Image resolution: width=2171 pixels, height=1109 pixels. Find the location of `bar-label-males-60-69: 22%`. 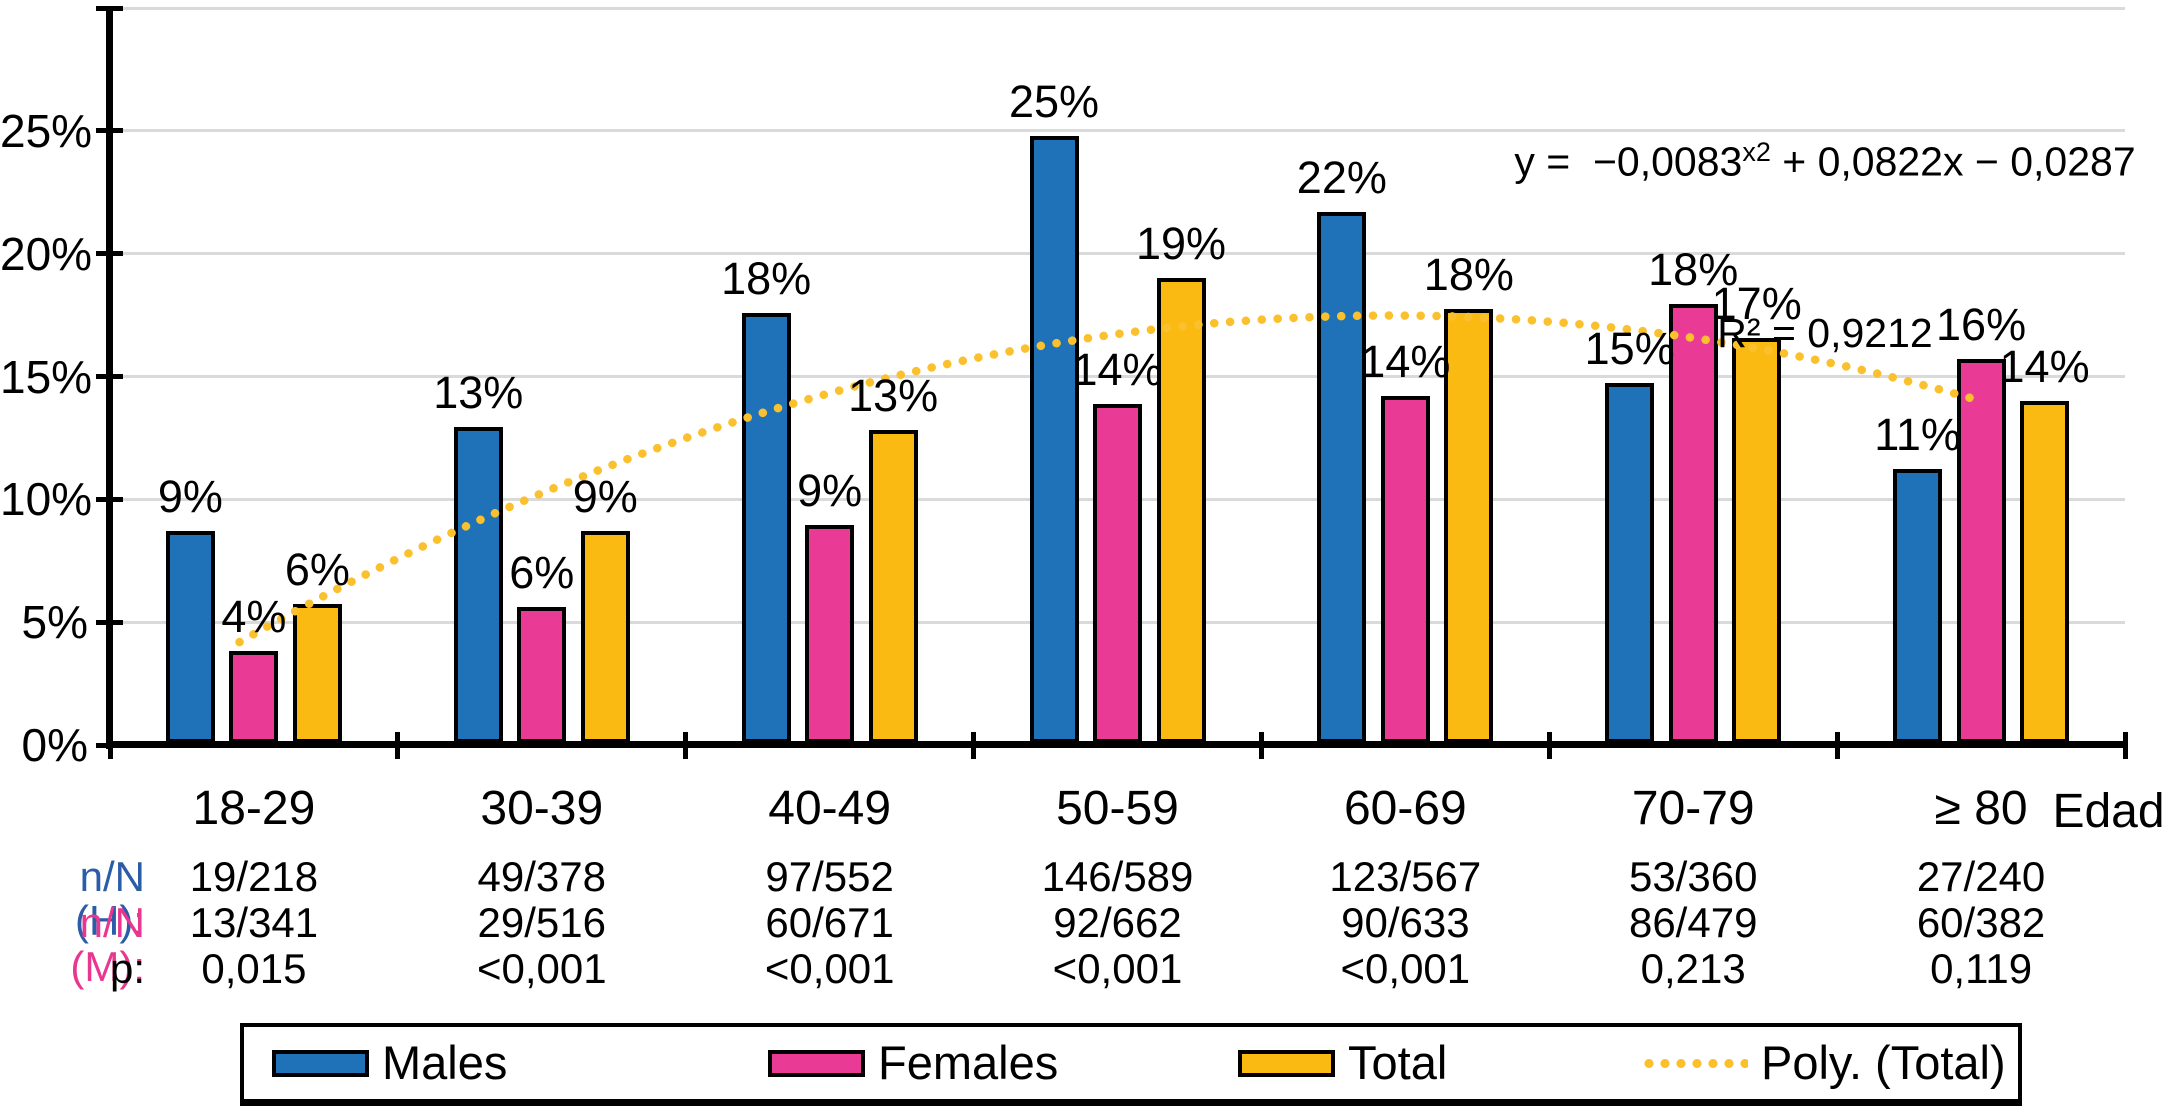

bar-label-males-60-69: 22% is located at coordinates (1341, 178).